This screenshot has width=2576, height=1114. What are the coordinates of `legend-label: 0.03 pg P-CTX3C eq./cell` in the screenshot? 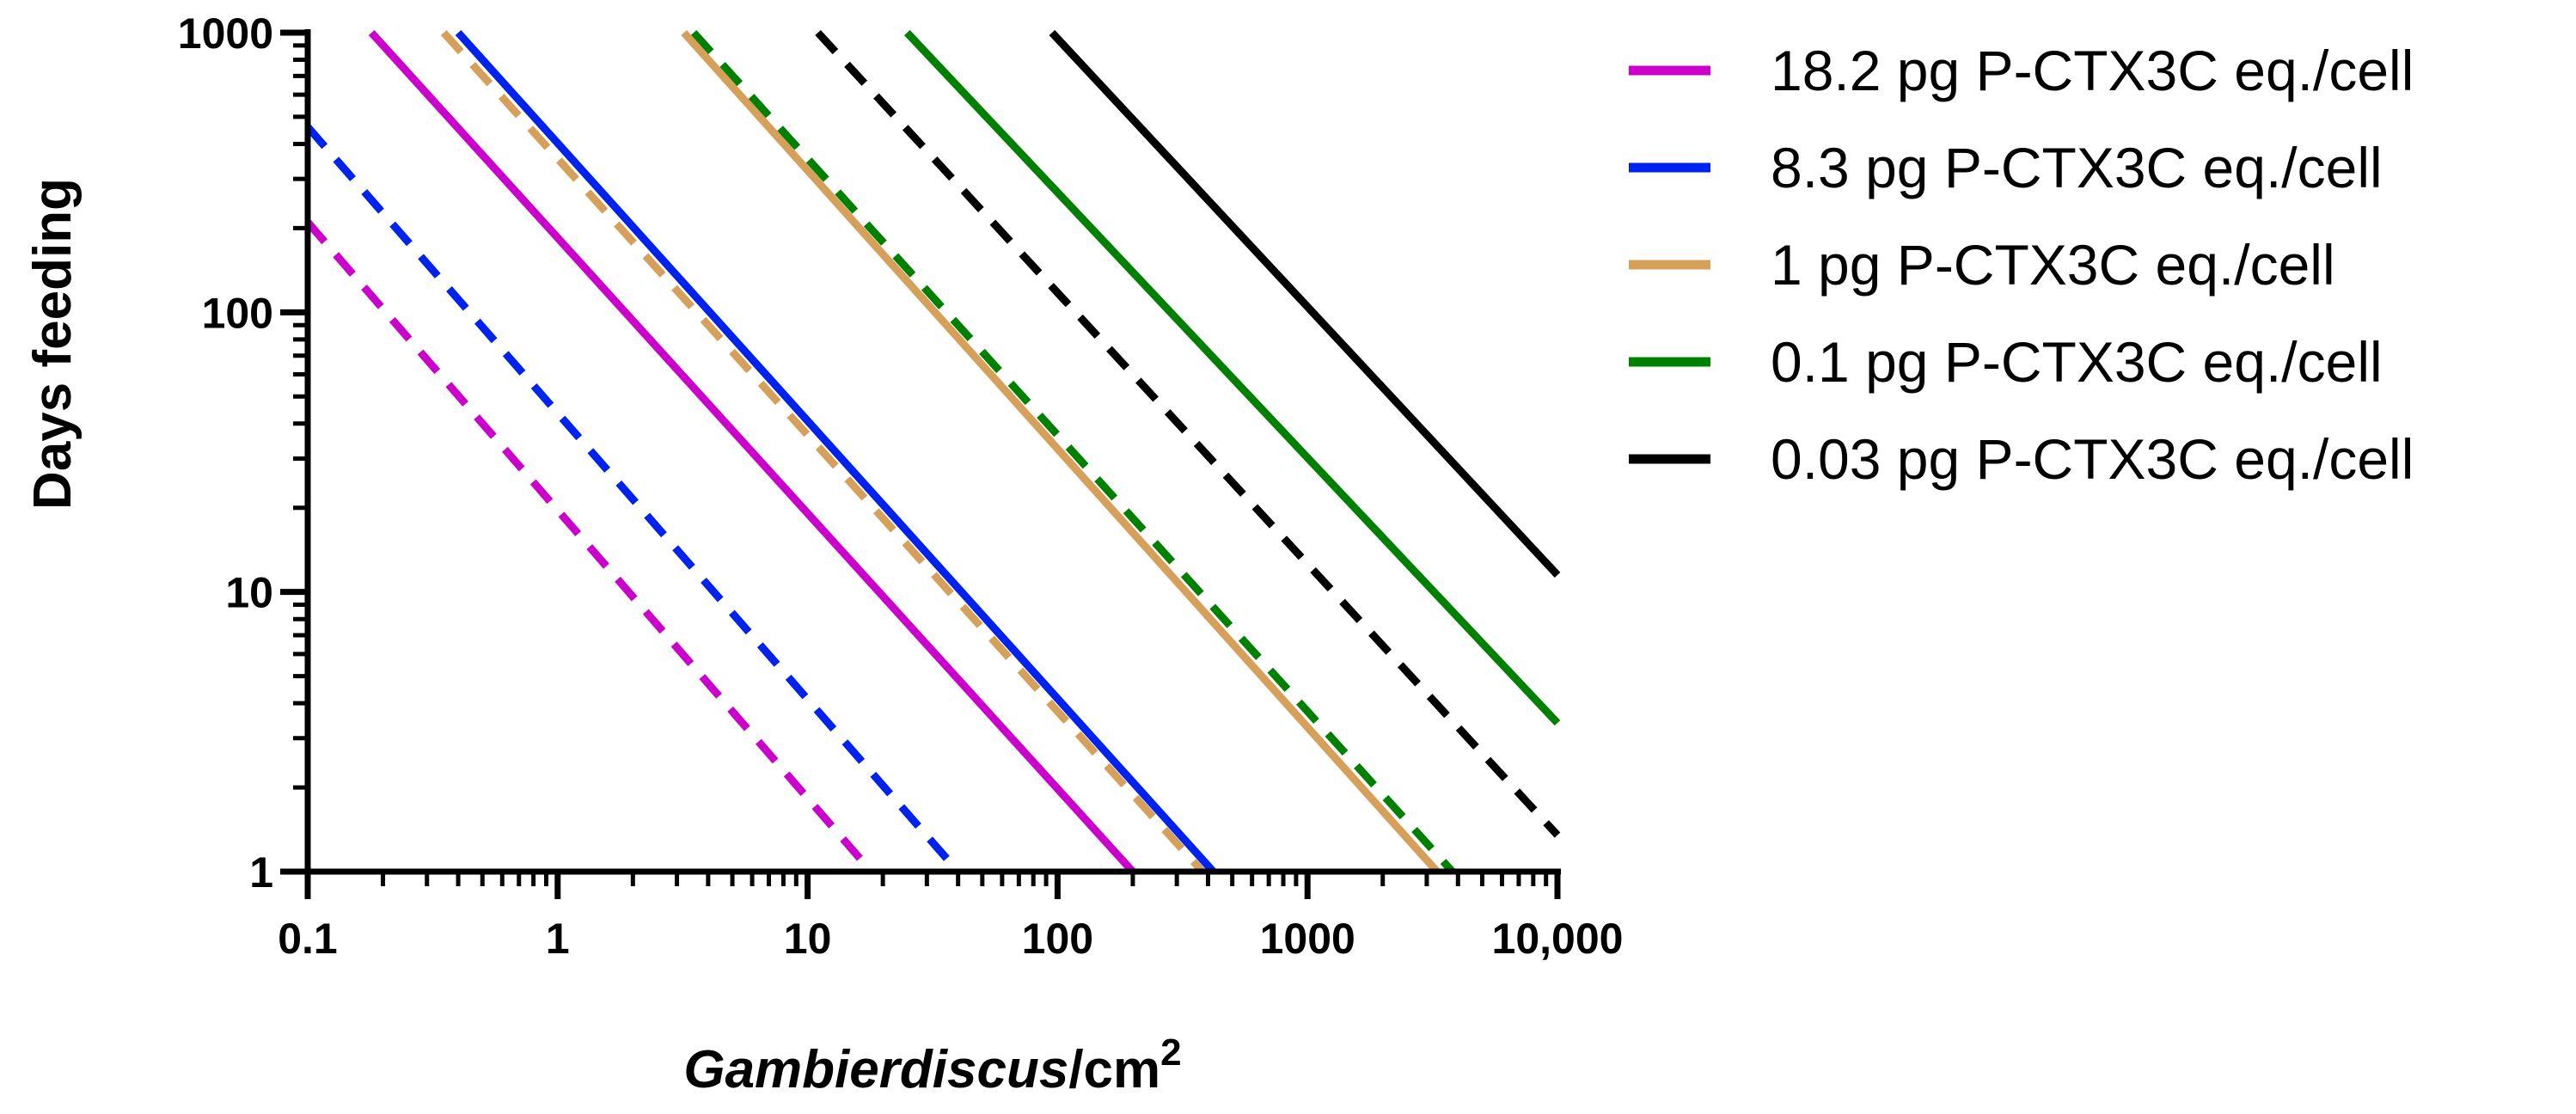 It's located at (2092, 459).